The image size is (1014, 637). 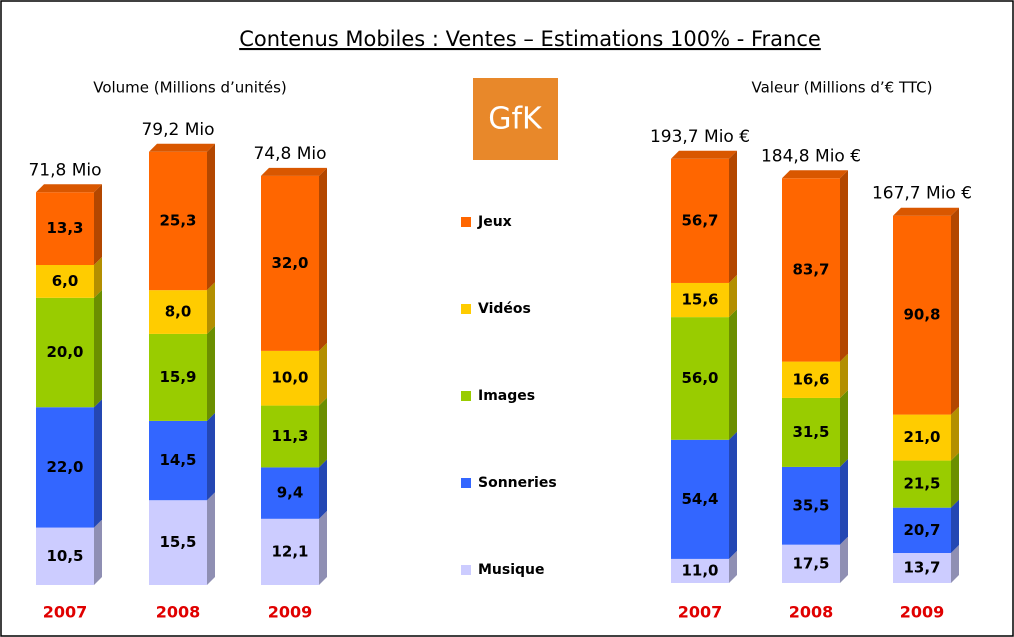 I want to click on total-label: 74,8 Mio, so click(x=289, y=154).